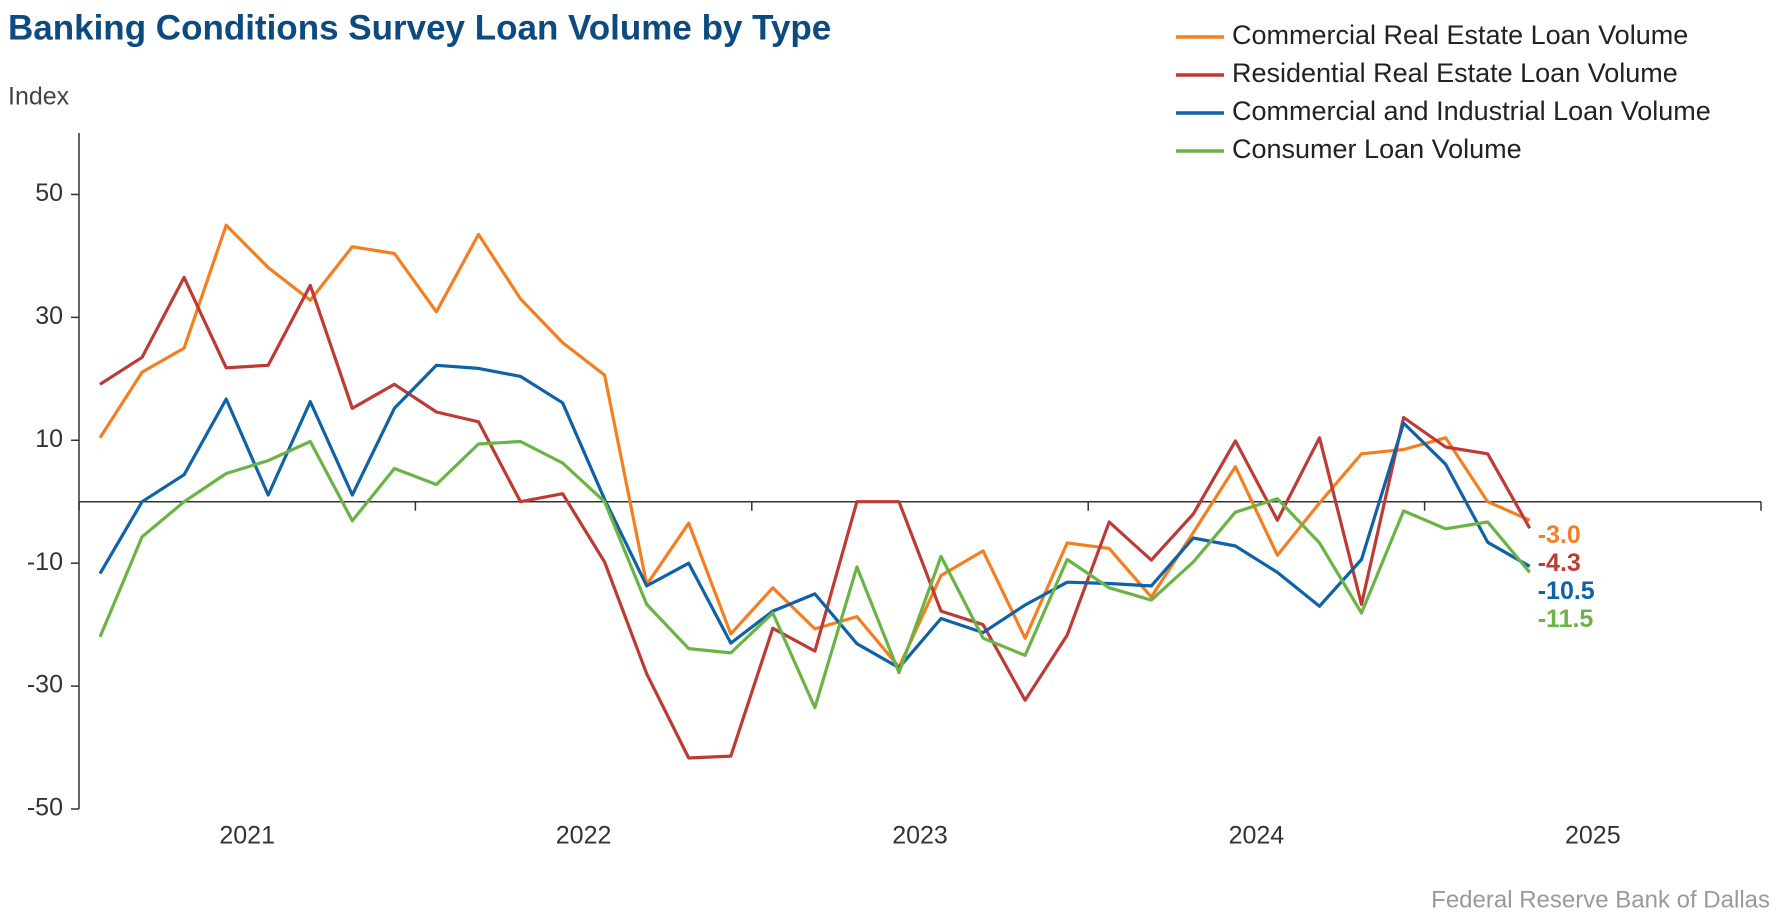  What do you see at coordinates (584, 836) in the screenshot?
I see `x-tick-label: 2022` at bounding box center [584, 836].